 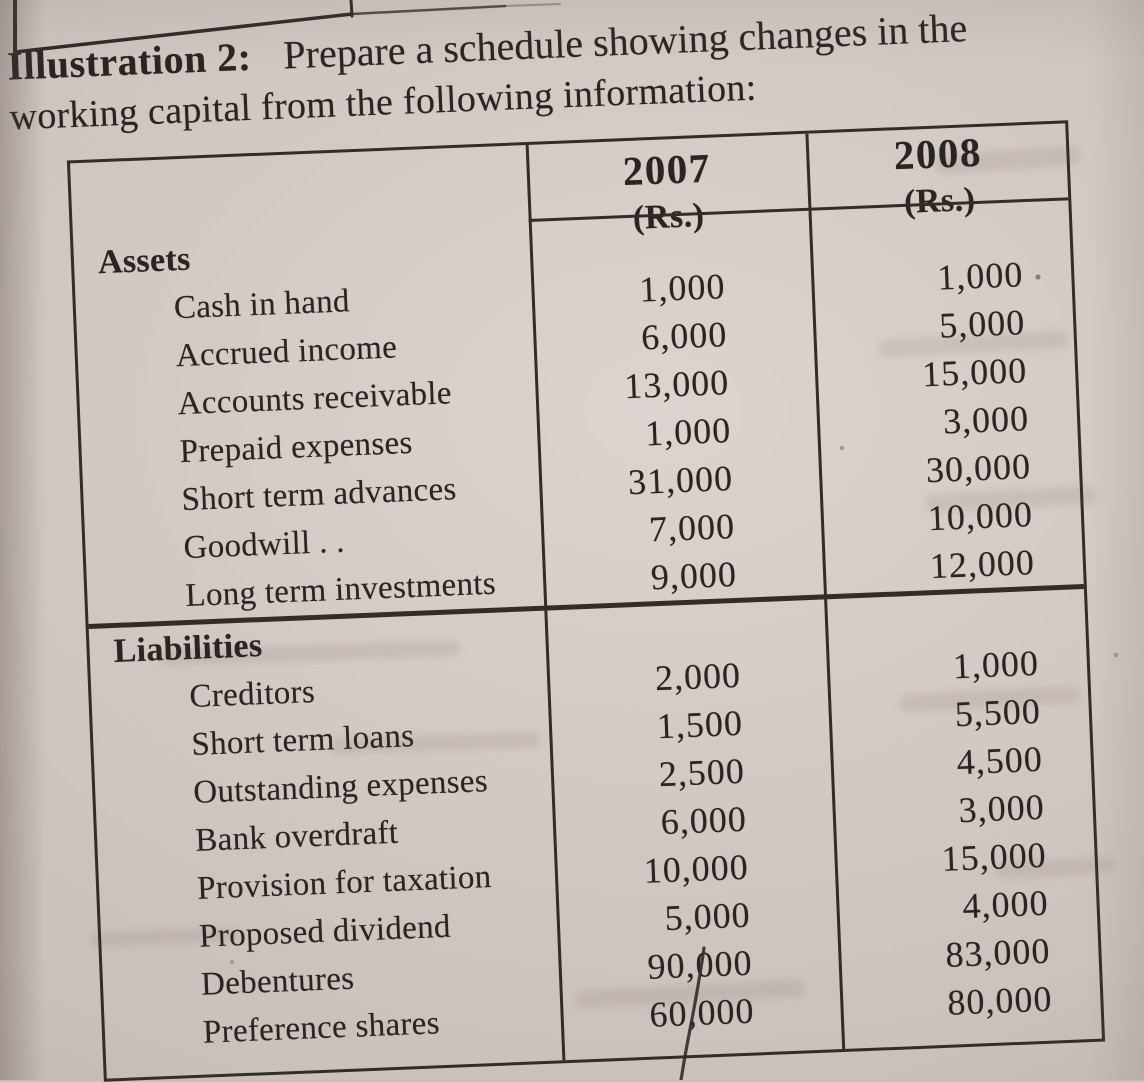 What do you see at coordinates (998, 712) in the screenshot?
I see `value-2008: 5,500` at bounding box center [998, 712].